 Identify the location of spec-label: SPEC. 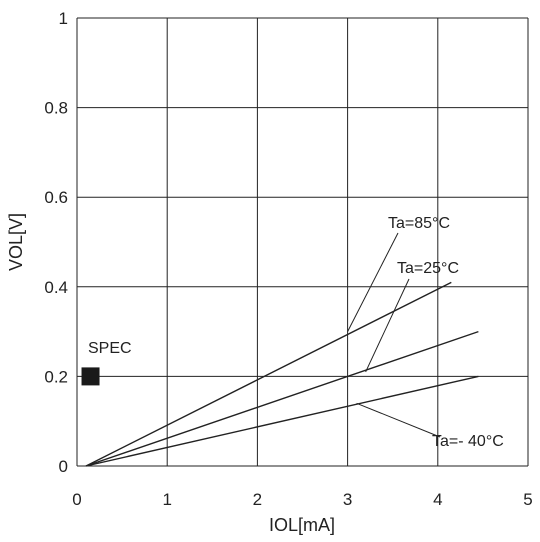
(110, 348).